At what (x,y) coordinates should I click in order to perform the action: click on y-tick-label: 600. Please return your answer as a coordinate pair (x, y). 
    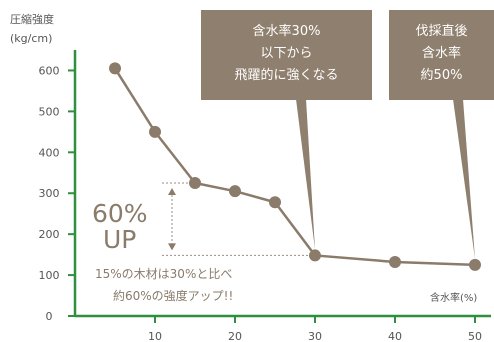
    Looking at the image, I should click on (49, 70).